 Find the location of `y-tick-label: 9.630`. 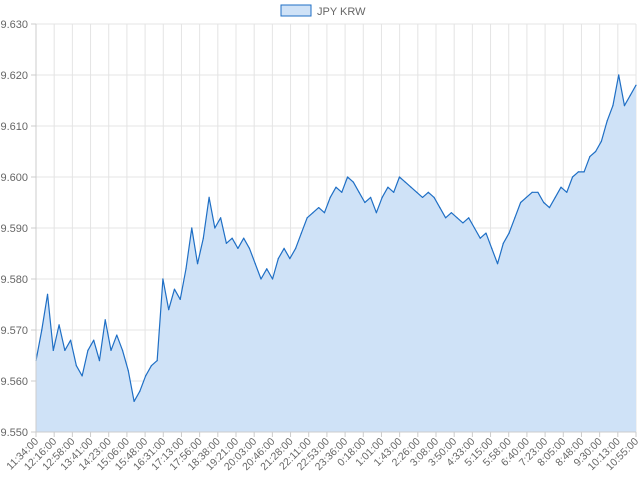

y-tick-label: 9.630 is located at coordinates (14, 25).